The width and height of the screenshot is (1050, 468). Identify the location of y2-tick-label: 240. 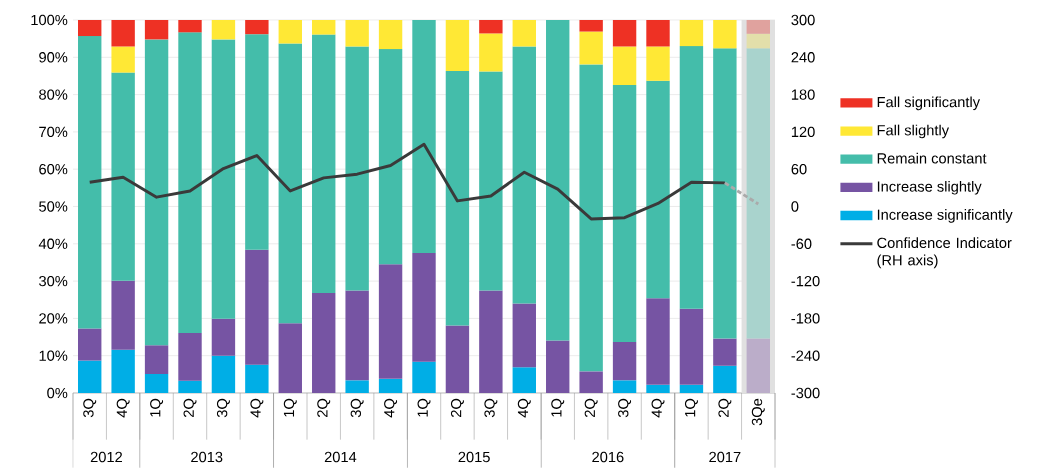
(803, 57).